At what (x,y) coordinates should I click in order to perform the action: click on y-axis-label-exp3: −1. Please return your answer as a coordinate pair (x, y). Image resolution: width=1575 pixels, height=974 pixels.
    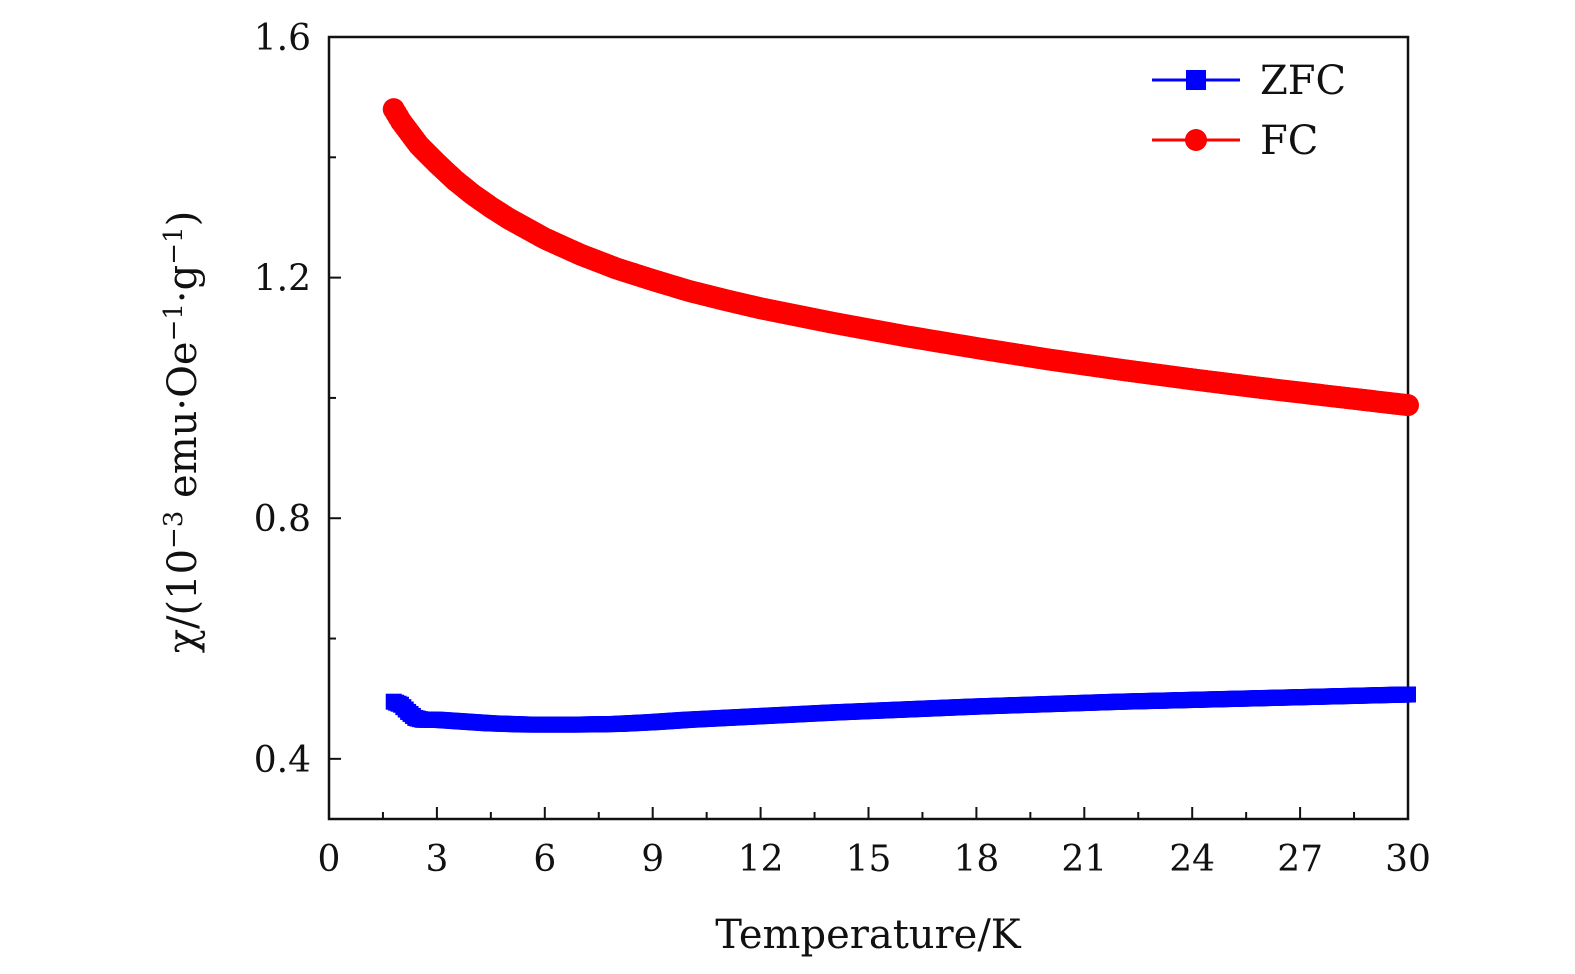
    Looking at the image, I should click on (174, 245).